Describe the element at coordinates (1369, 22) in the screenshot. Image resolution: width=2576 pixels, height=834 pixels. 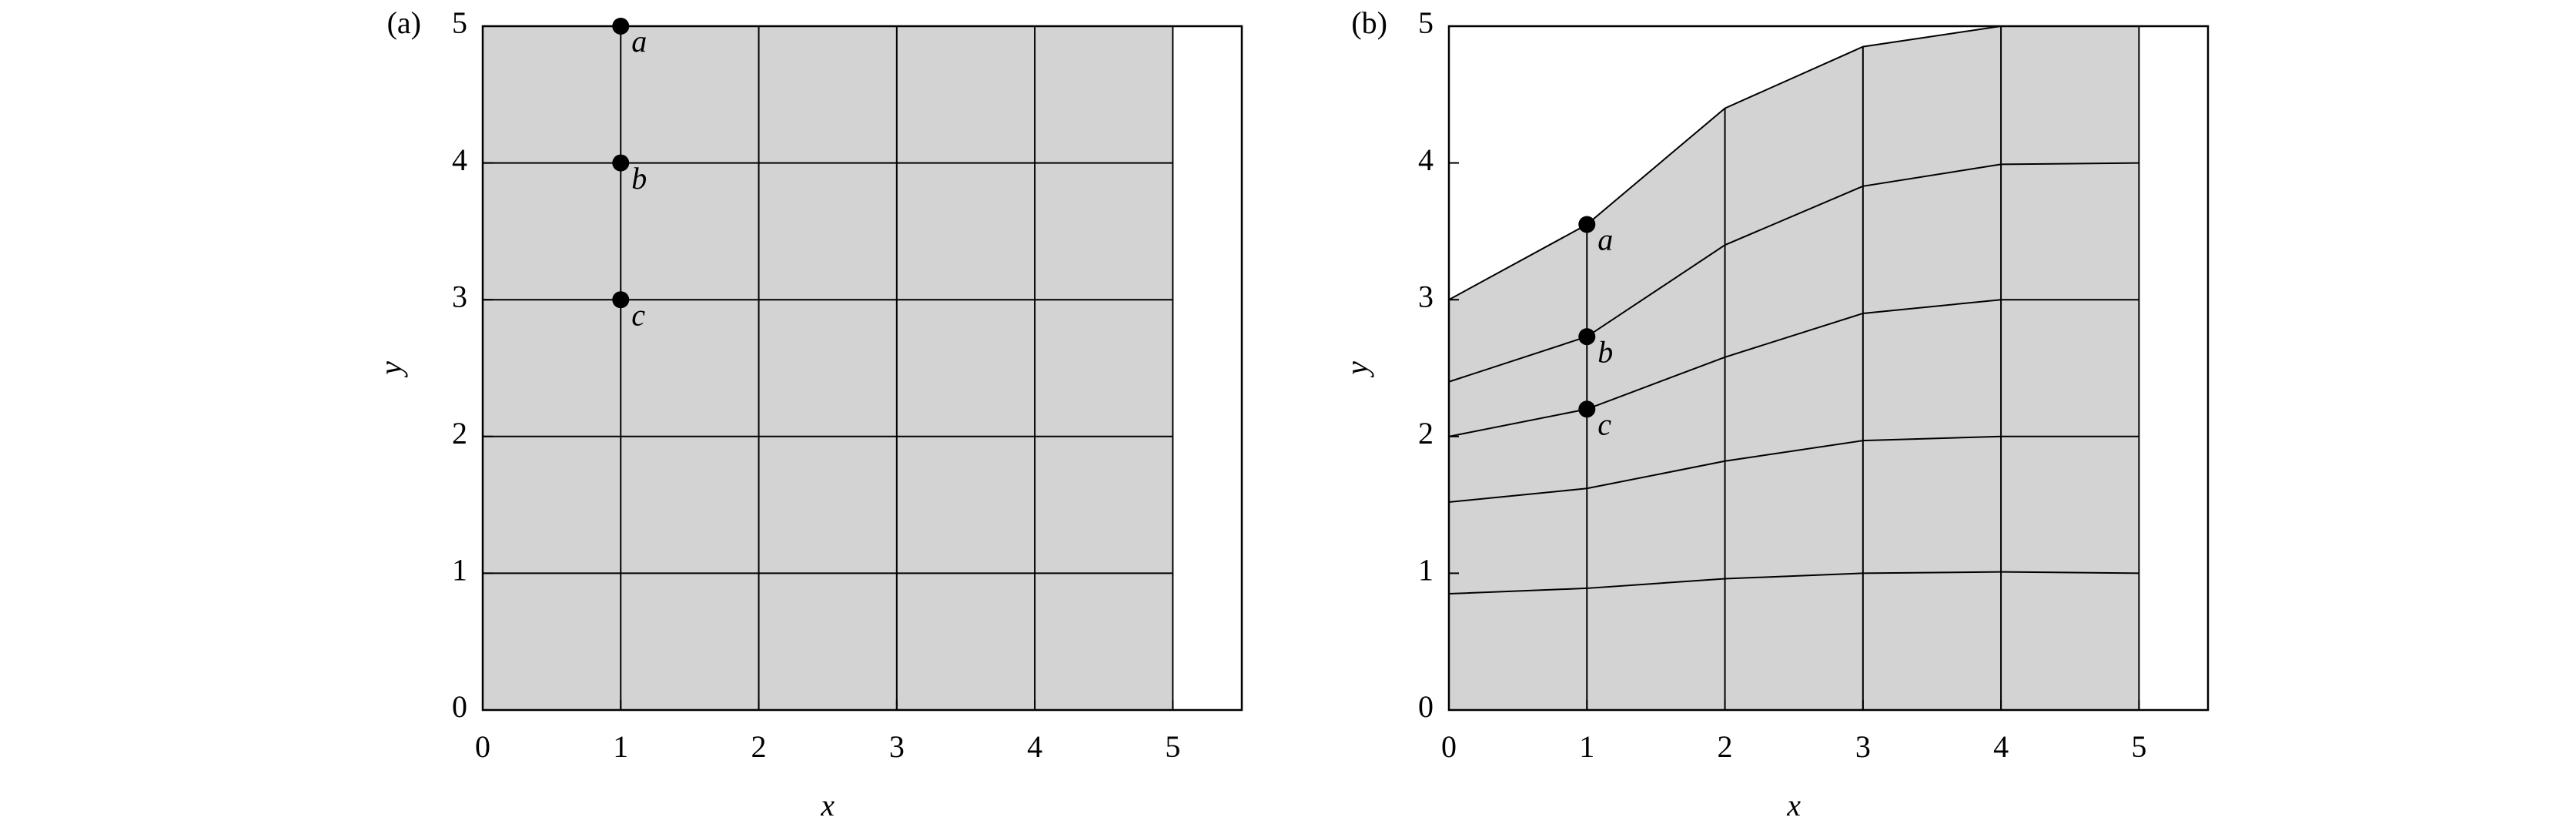
I see `panel-label: (b)` at that location.